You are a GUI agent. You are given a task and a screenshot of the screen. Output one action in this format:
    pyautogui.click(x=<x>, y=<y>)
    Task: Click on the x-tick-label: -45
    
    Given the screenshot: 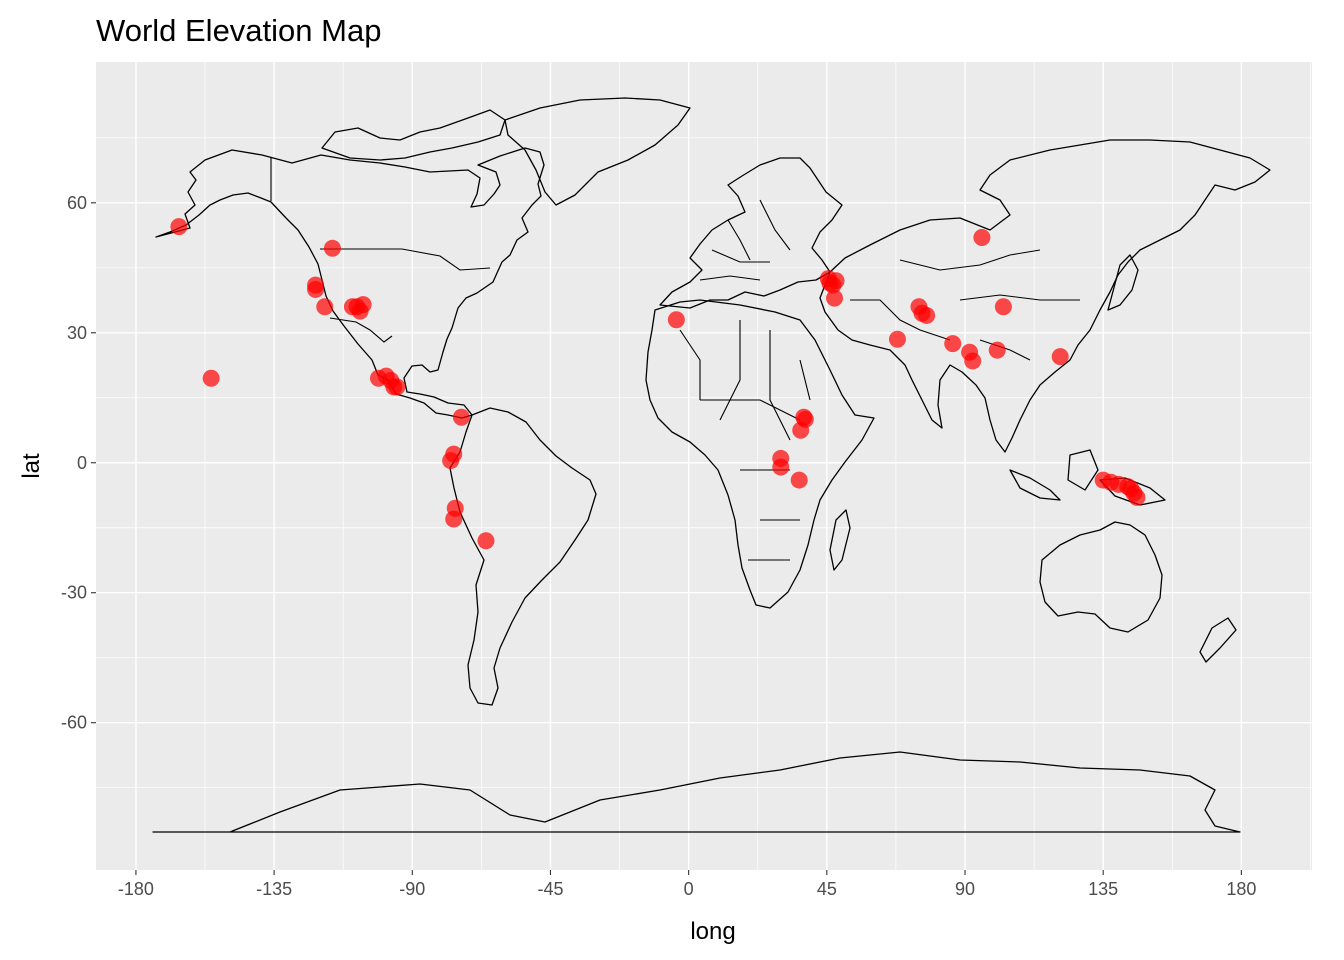 What is the action you would take?
    pyautogui.click(x=550, y=889)
    